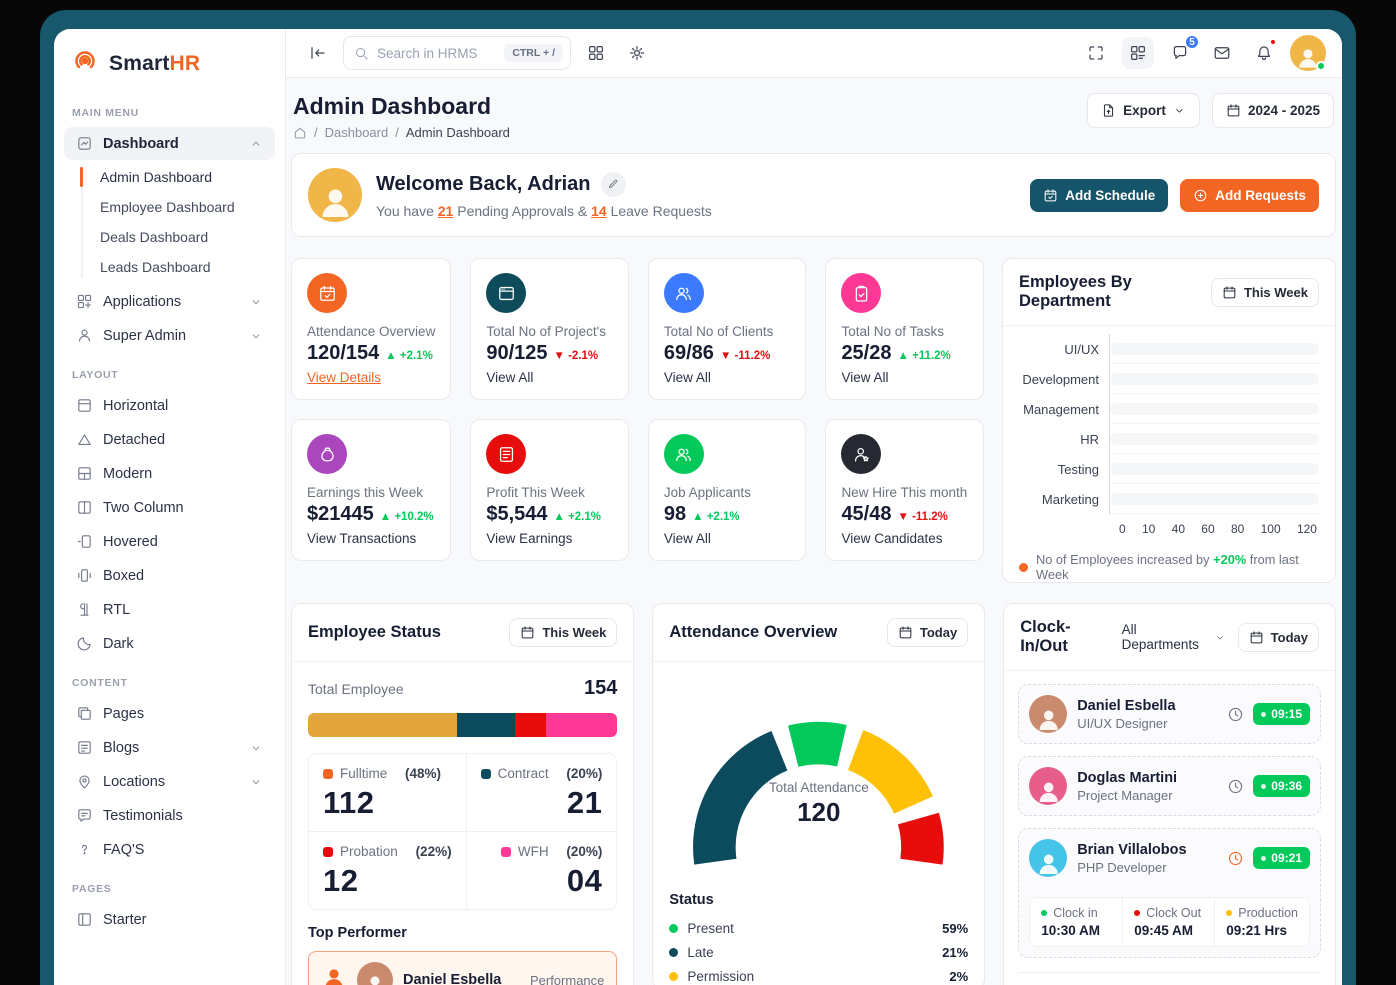 The width and height of the screenshot is (1396, 985). Describe the element at coordinates (486, 725) in the screenshot. I see `segment-contract` at that location.